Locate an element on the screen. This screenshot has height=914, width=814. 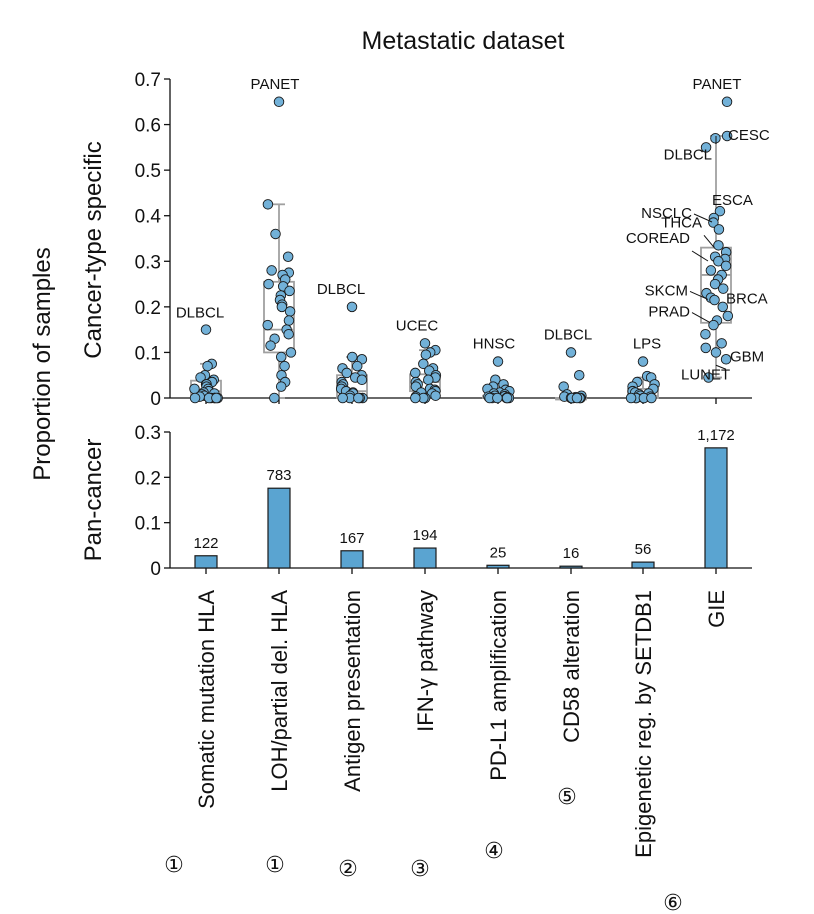
bar-count-label: 783 is located at coordinates (278, 475).